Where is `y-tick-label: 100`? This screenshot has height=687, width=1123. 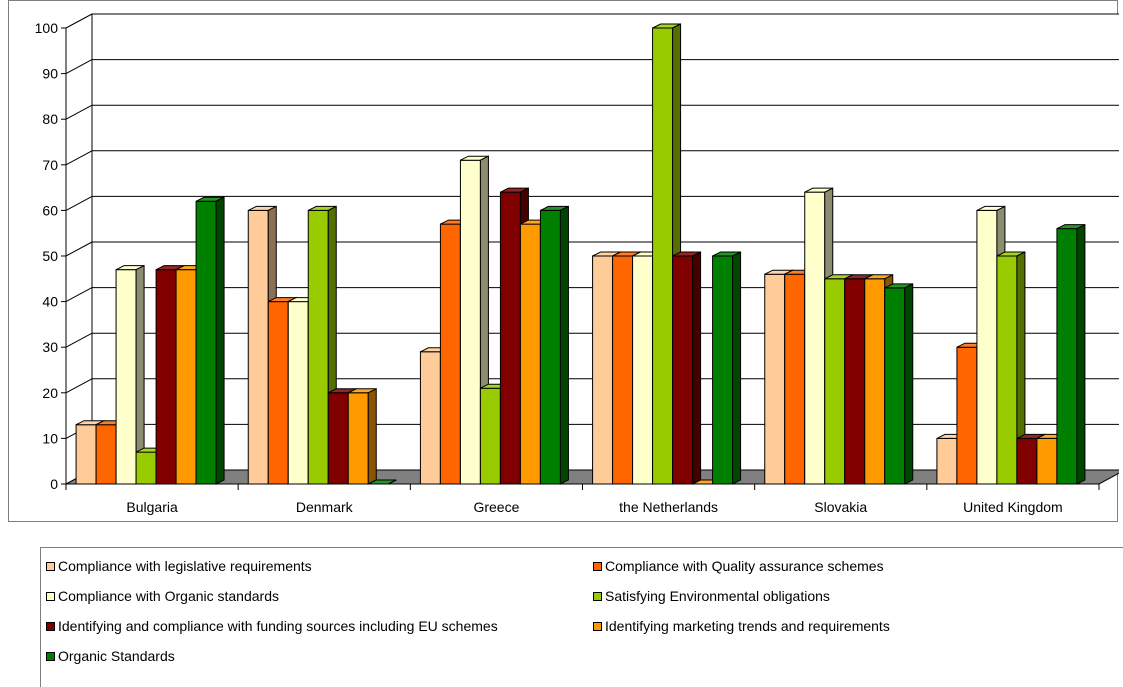 y-tick-label: 100 is located at coordinates (47, 28).